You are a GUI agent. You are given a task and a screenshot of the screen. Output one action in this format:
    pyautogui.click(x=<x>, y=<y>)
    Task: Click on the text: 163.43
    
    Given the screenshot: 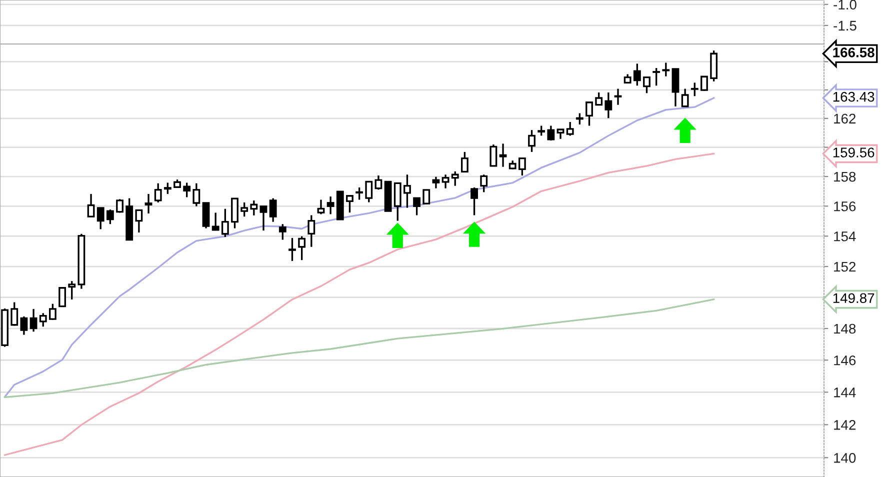 What is the action you would take?
    pyautogui.click(x=853, y=97)
    